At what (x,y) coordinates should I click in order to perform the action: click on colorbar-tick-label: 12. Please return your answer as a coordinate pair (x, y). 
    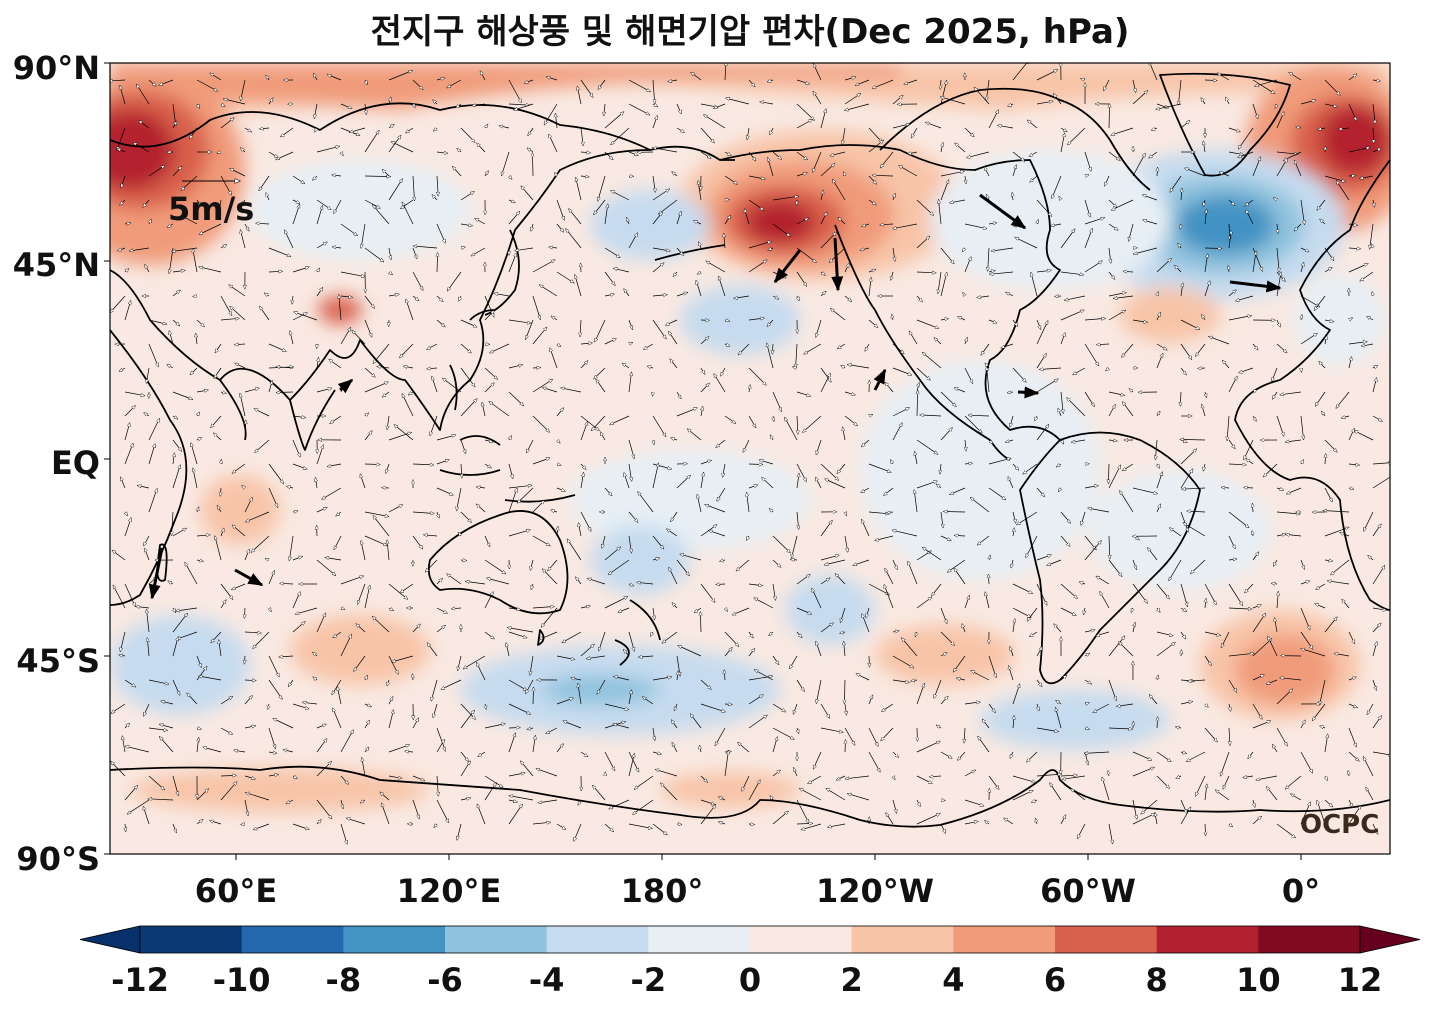
    Looking at the image, I should click on (1360, 980).